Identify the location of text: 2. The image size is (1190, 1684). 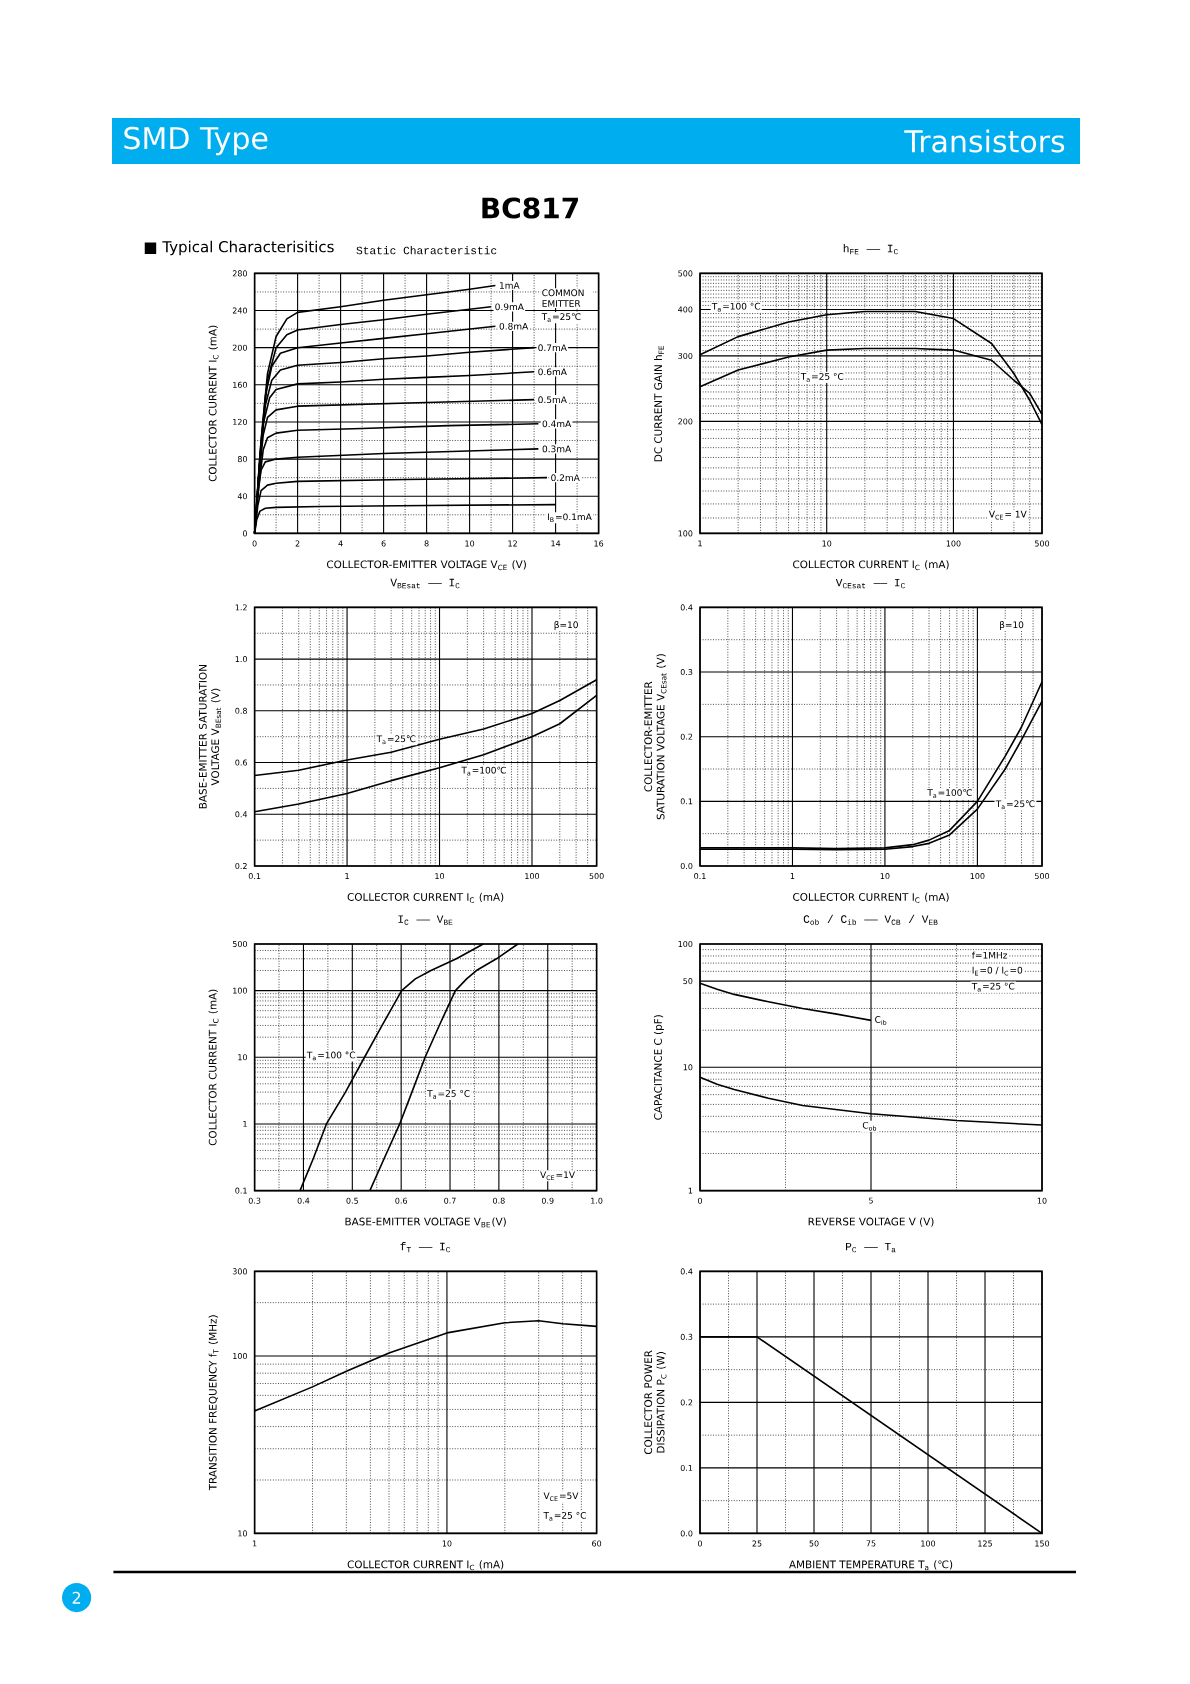
(76, 1597).